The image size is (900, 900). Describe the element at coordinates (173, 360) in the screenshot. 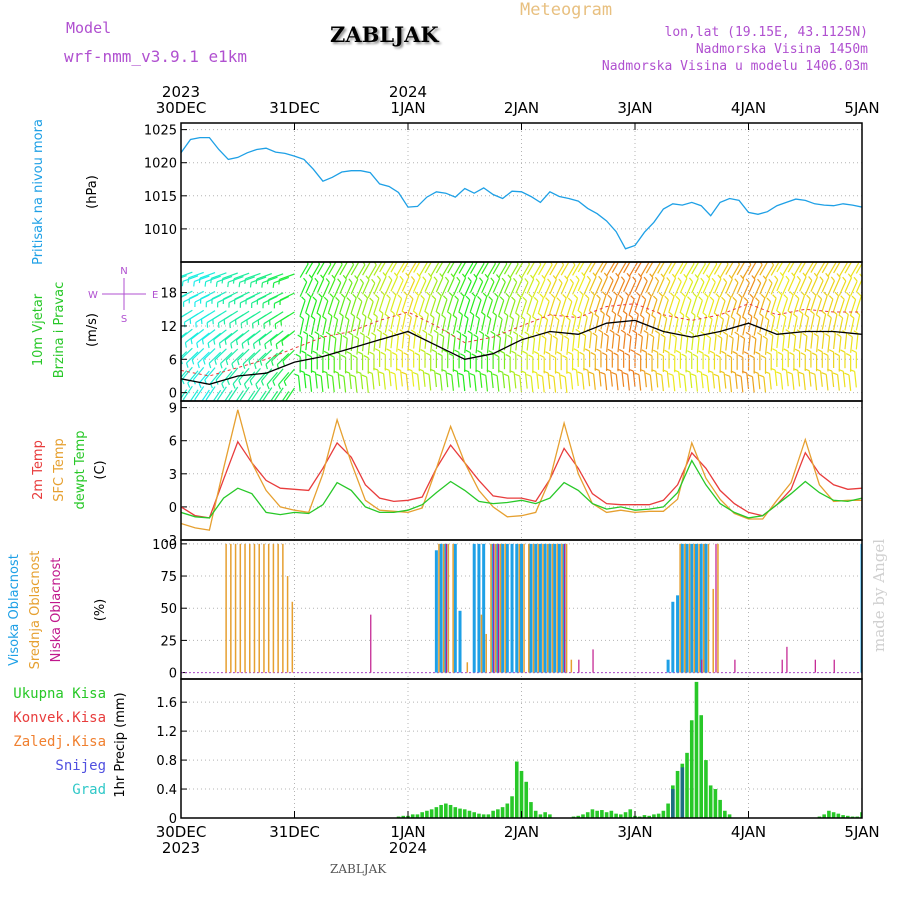

I see `y-tick-label: 6` at that location.